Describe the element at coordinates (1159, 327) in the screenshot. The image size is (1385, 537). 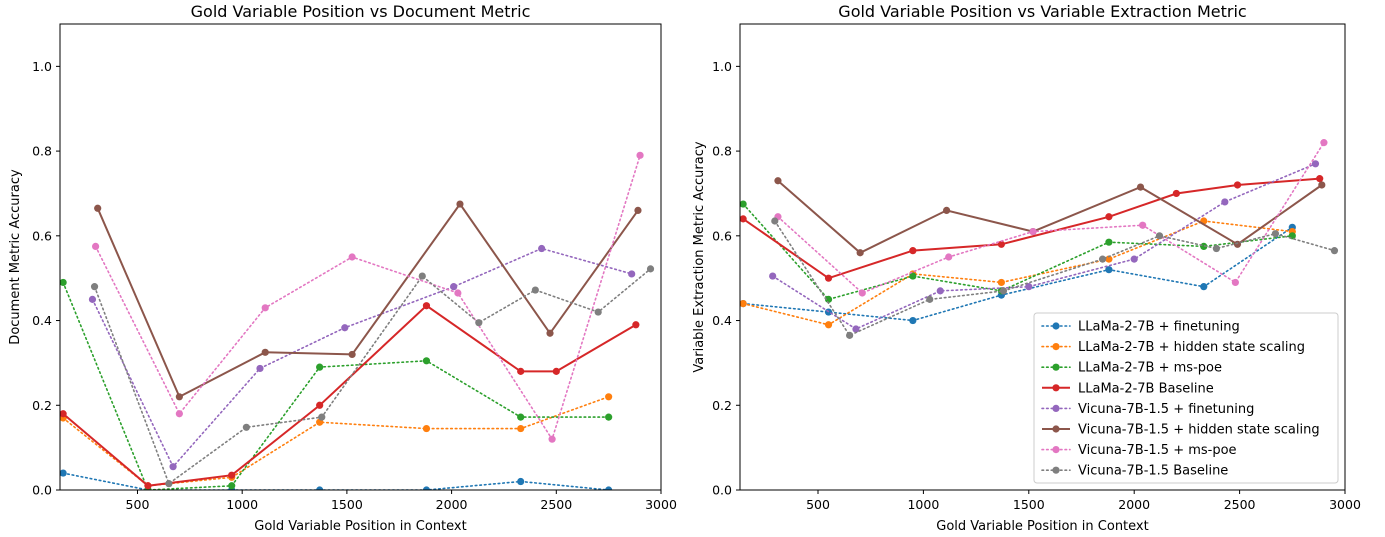
I see `legend-label: LLaMa-2-7B + finetuning` at that location.